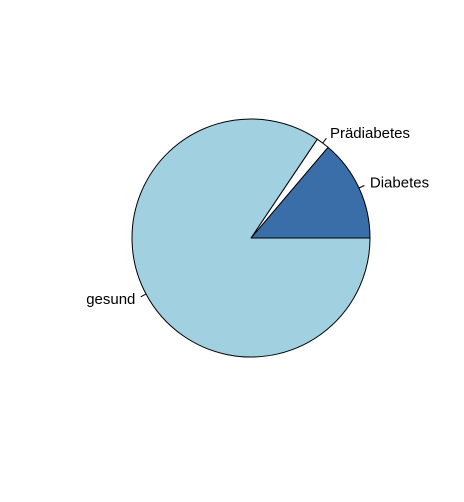 The image size is (464, 502). What do you see at coordinates (324, 140) in the screenshot?
I see `pie-tick-pradiabetes` at bounding box center [324, 140].